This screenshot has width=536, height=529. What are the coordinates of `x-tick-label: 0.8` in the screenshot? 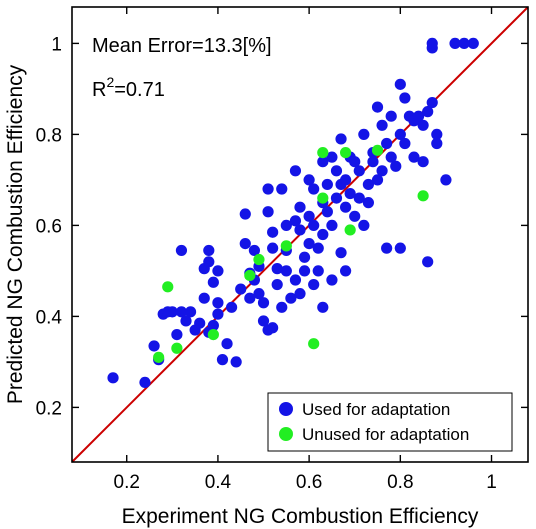 It's located at (400, 482).